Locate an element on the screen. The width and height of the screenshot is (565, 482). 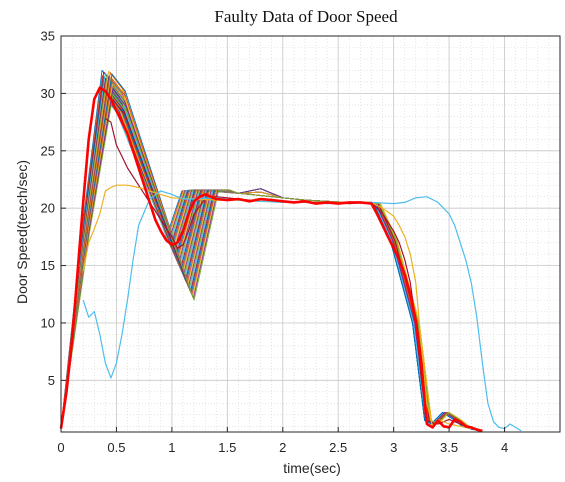
x-tick-label: 0.5 is located at coordinates (116, 447).